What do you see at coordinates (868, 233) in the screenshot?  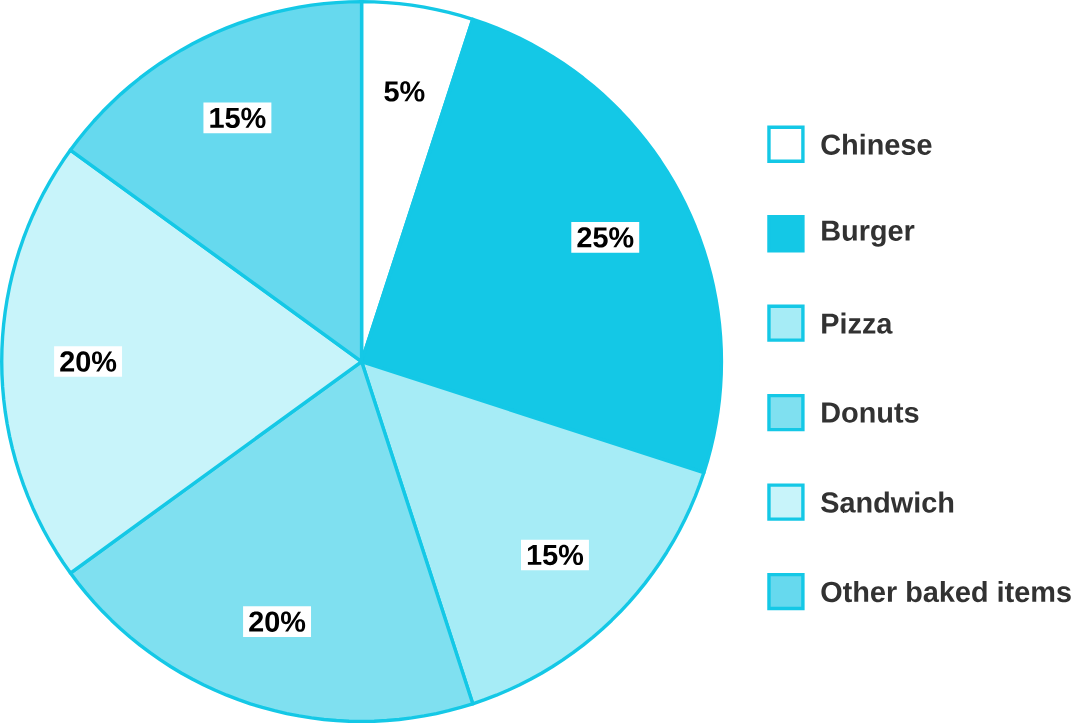 I see `legend-label: Burger` at bounding box center [868, 233].